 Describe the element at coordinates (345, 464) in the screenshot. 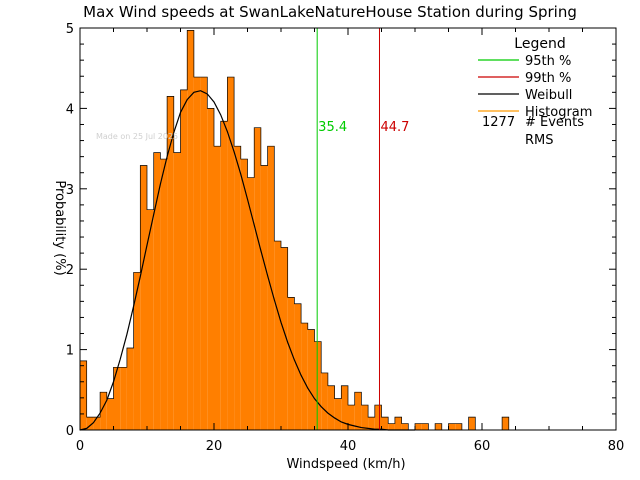

I see `x-axis-label: Windspeed (km/h)` at that location.